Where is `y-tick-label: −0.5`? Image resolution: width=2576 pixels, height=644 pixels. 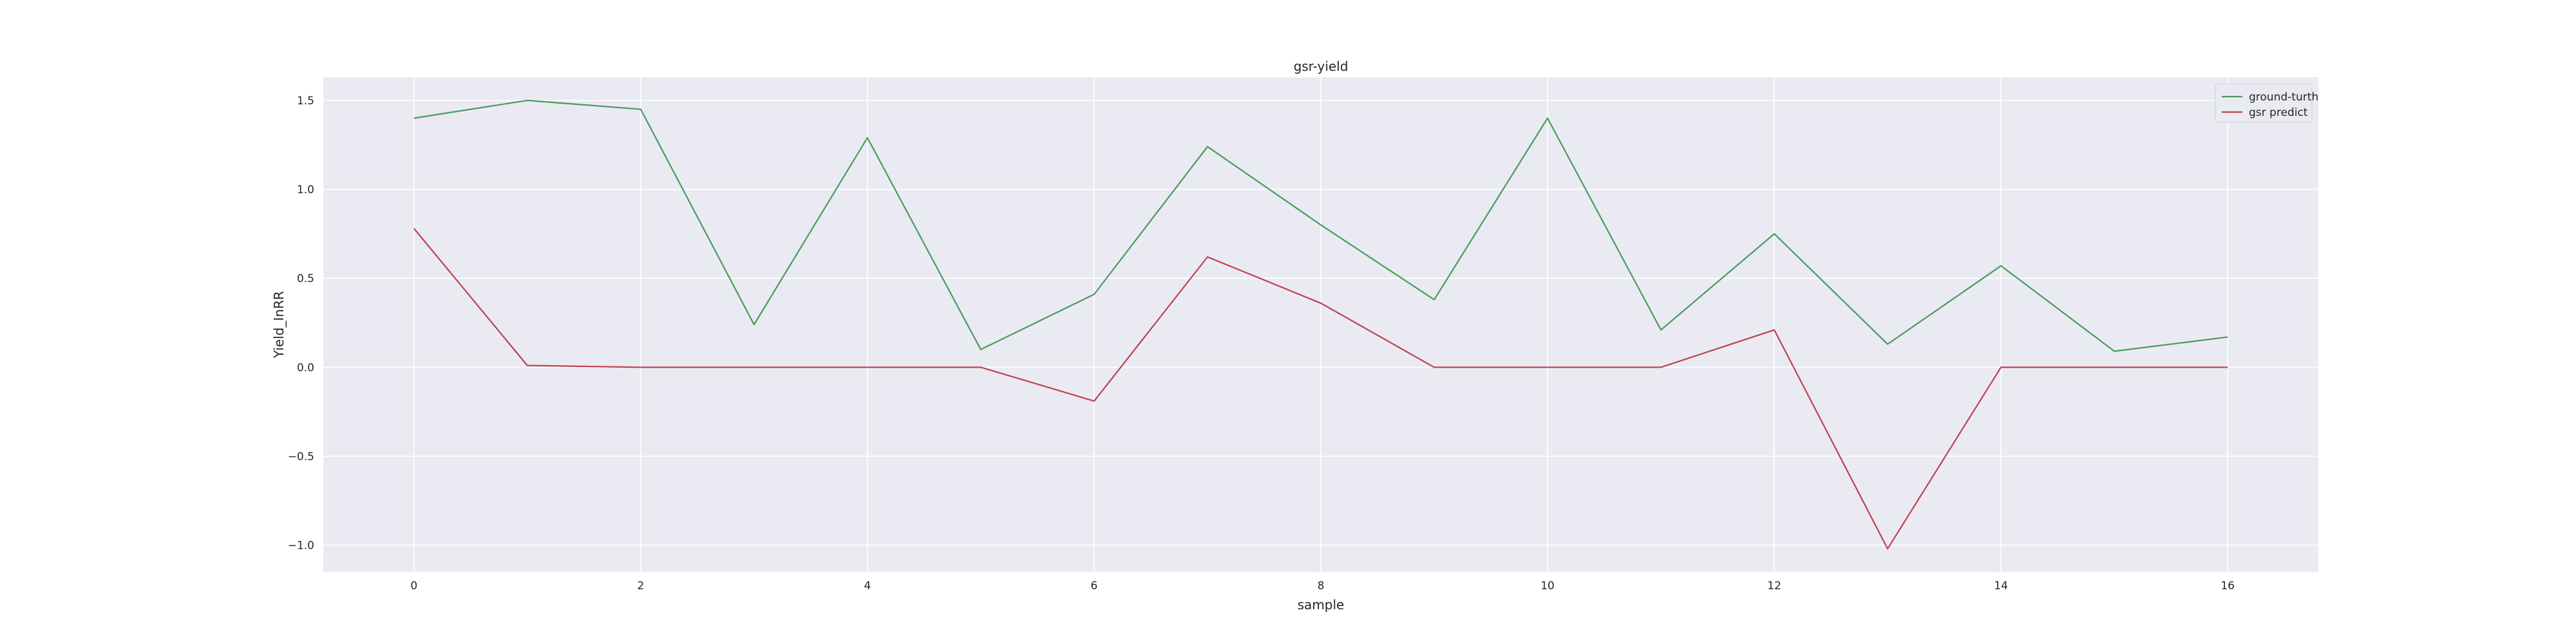
y-tick-label: −0.5 is located at coordinates (301, 457).